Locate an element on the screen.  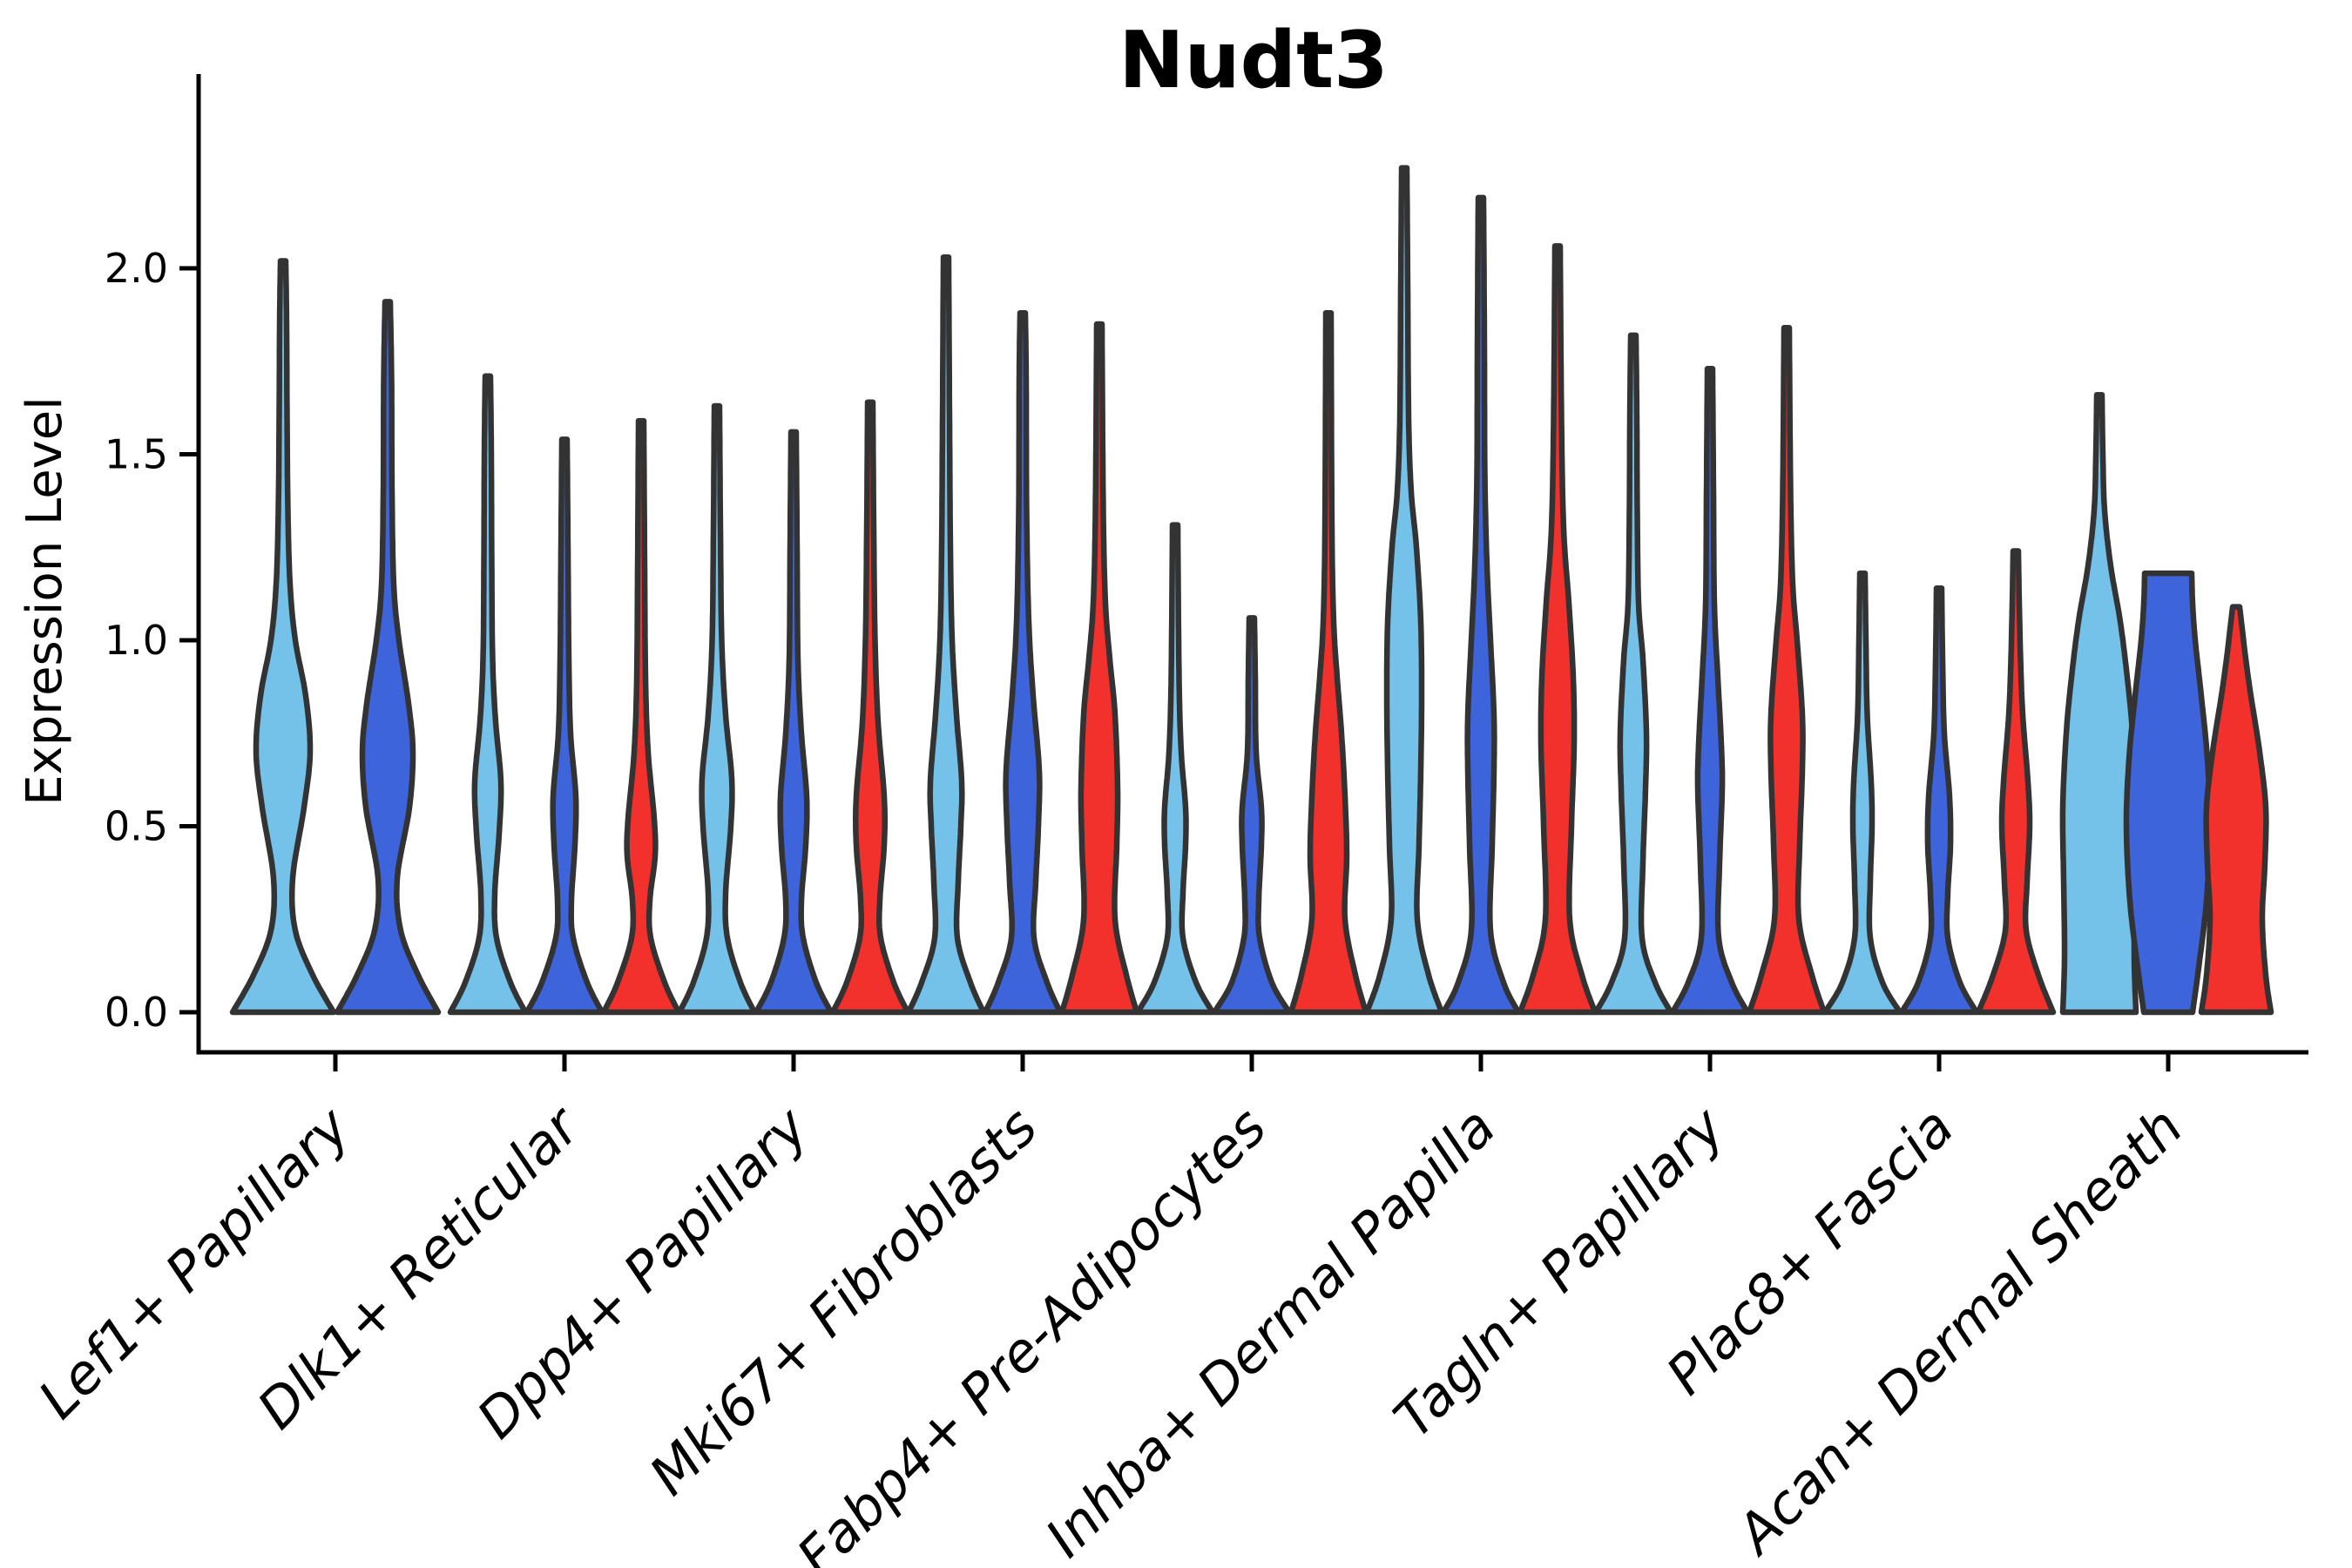
violin-inhba-dark_blue is located at coordinates (1481, 605).